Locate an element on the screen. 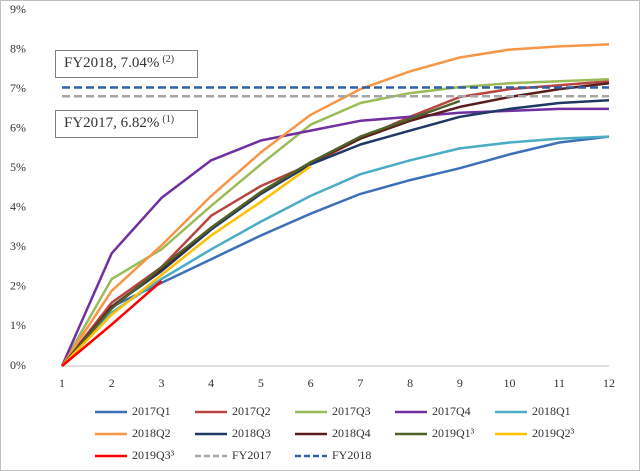 This screenshot has width=640, height=471. legend-label: FY2018 is located at coordinates (351, 455).